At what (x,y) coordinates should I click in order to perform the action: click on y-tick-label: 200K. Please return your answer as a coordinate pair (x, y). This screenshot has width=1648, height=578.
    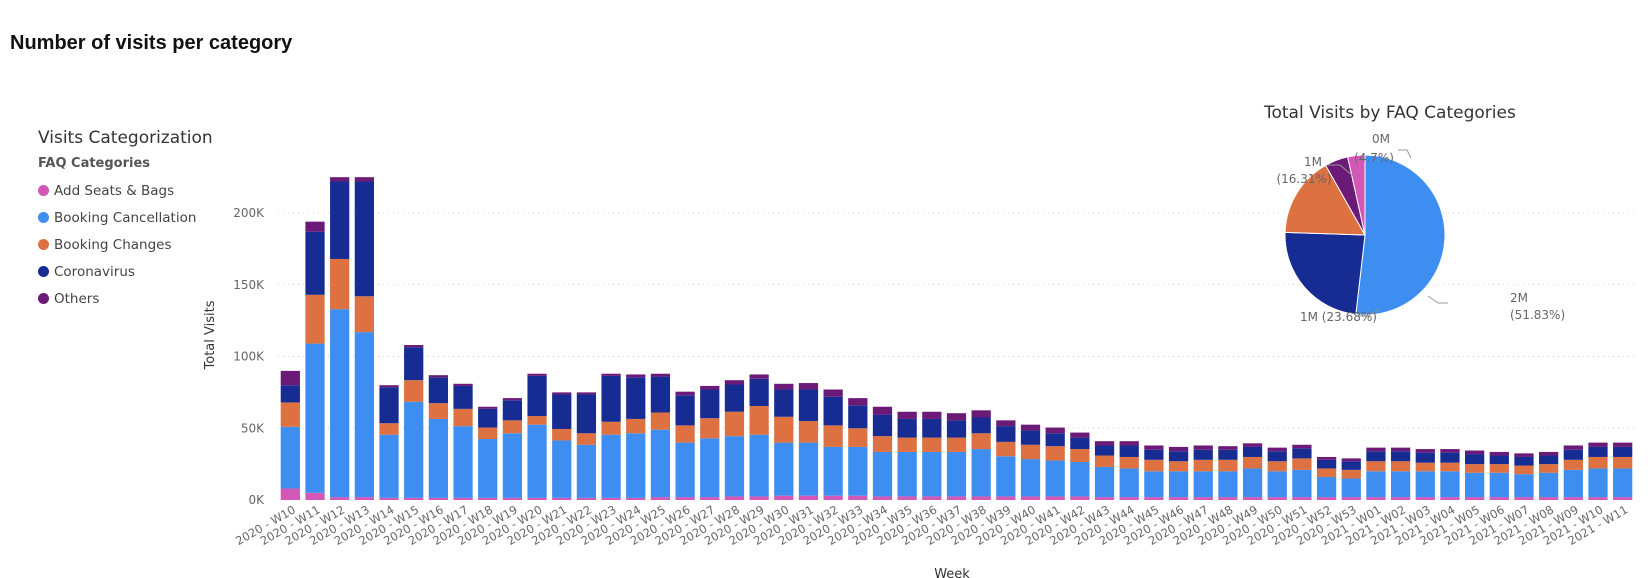
    Looking at the image, I should click on (249, 213).